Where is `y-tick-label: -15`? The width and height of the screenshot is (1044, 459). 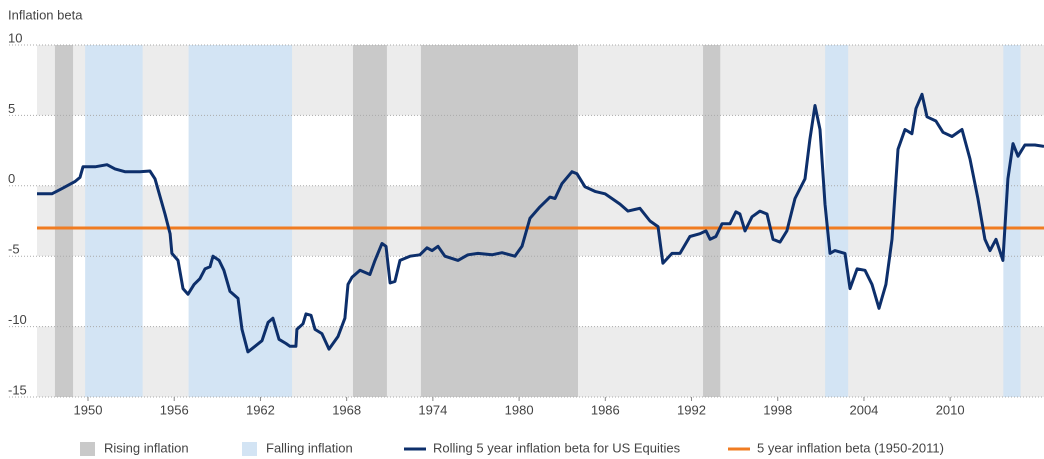 y-tick-label: -15 is located at coordinates (17, 389).